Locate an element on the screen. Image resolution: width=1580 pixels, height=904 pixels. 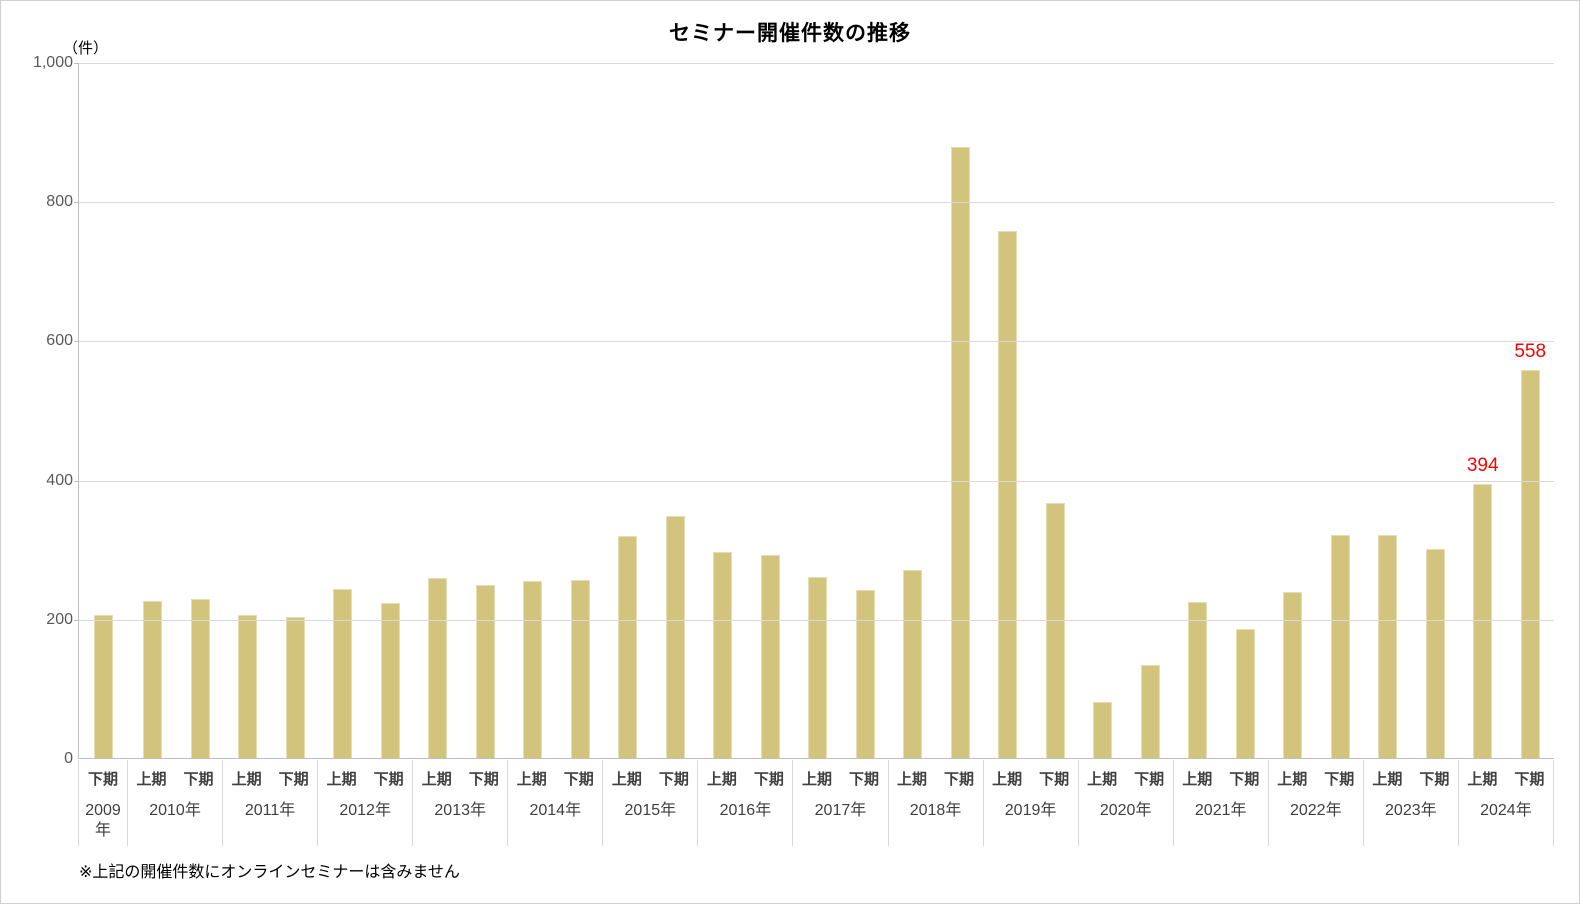
y-axis-tick is located at coordinates (76, 620).